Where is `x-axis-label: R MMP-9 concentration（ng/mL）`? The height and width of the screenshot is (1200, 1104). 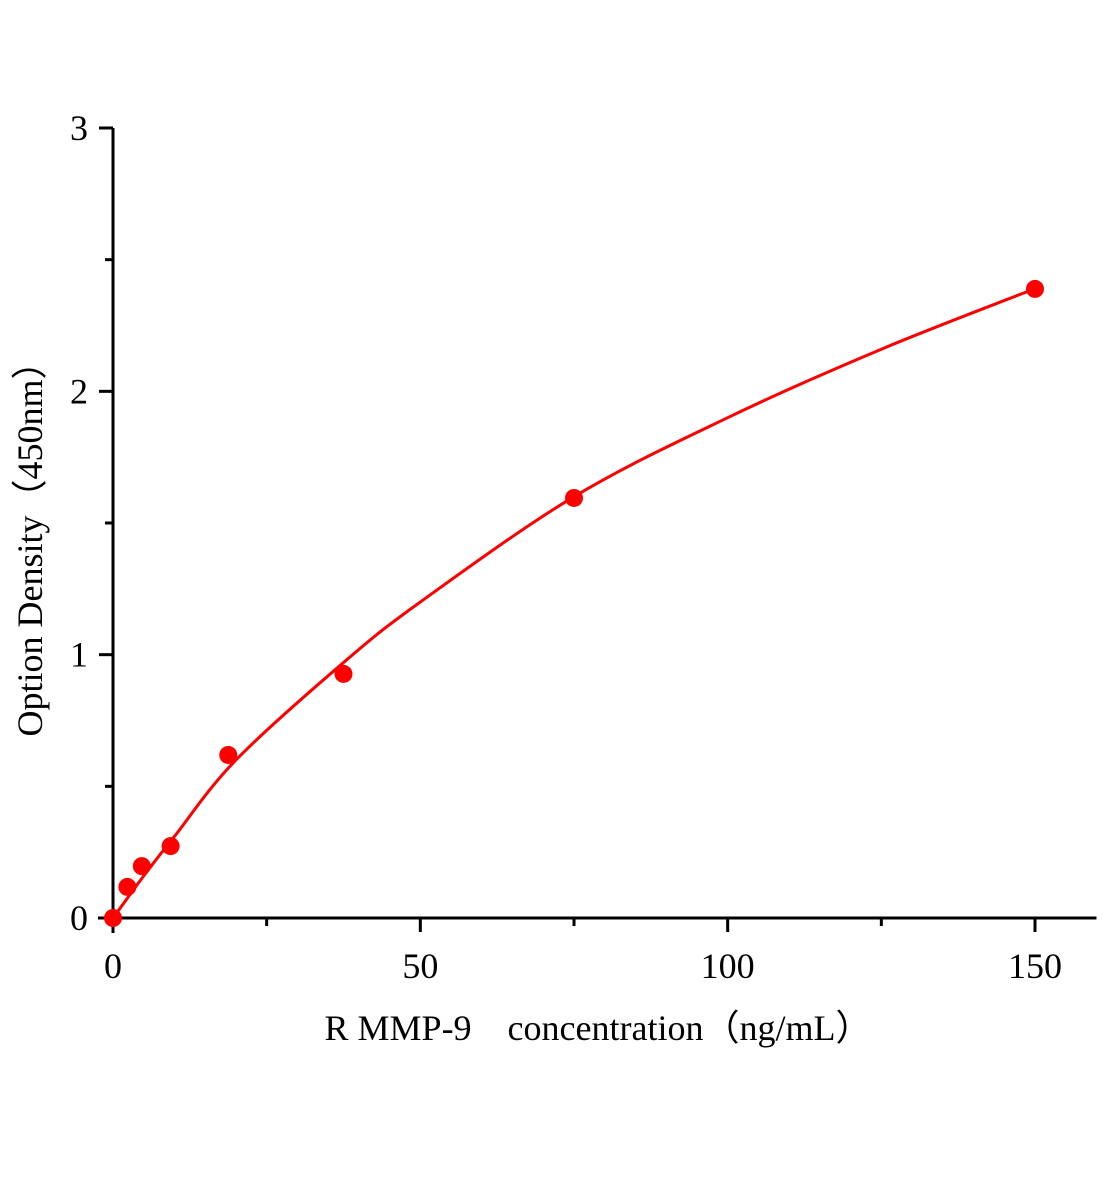
x-axis-label: R MMP-9 concentration（ng/mL） is located at coordinates (598, 1028).